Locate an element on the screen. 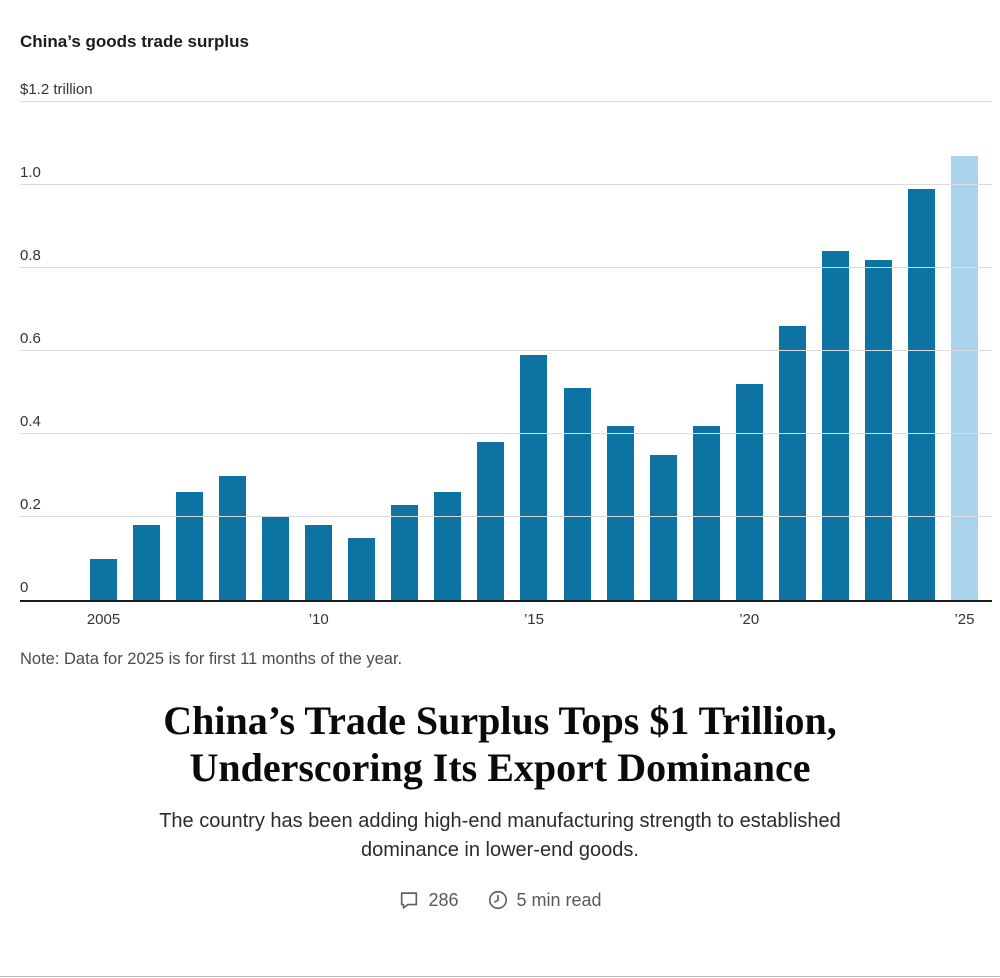 This screenshot has height=978, width=1000. y-axis-label: 1.0 is located at coordinates (33, 172).